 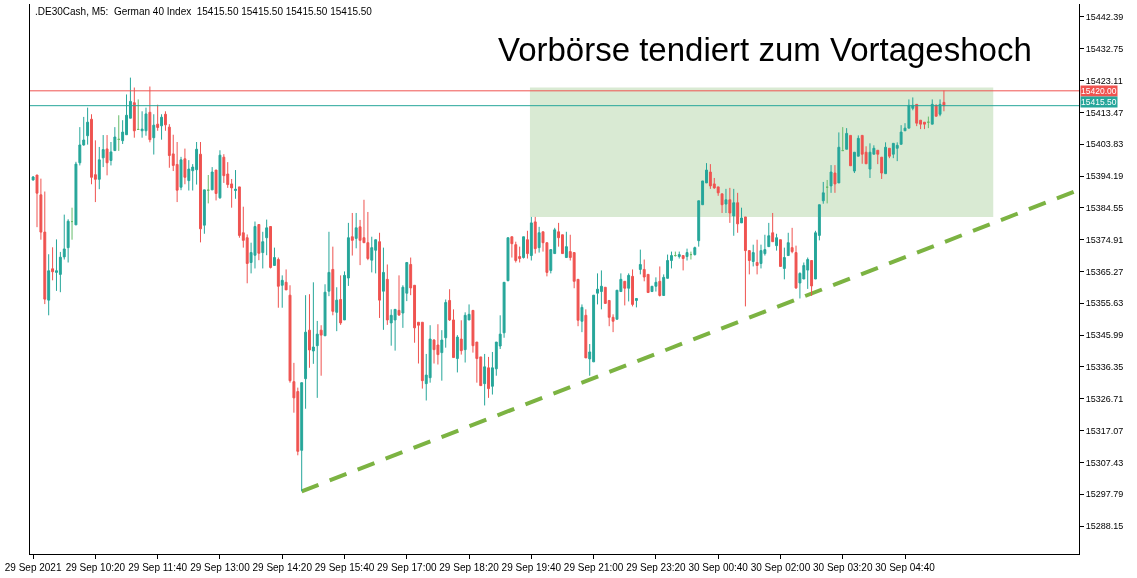 I want to click on x-tick-label: 29 Sep 14:20, so click(x=282, y=567).